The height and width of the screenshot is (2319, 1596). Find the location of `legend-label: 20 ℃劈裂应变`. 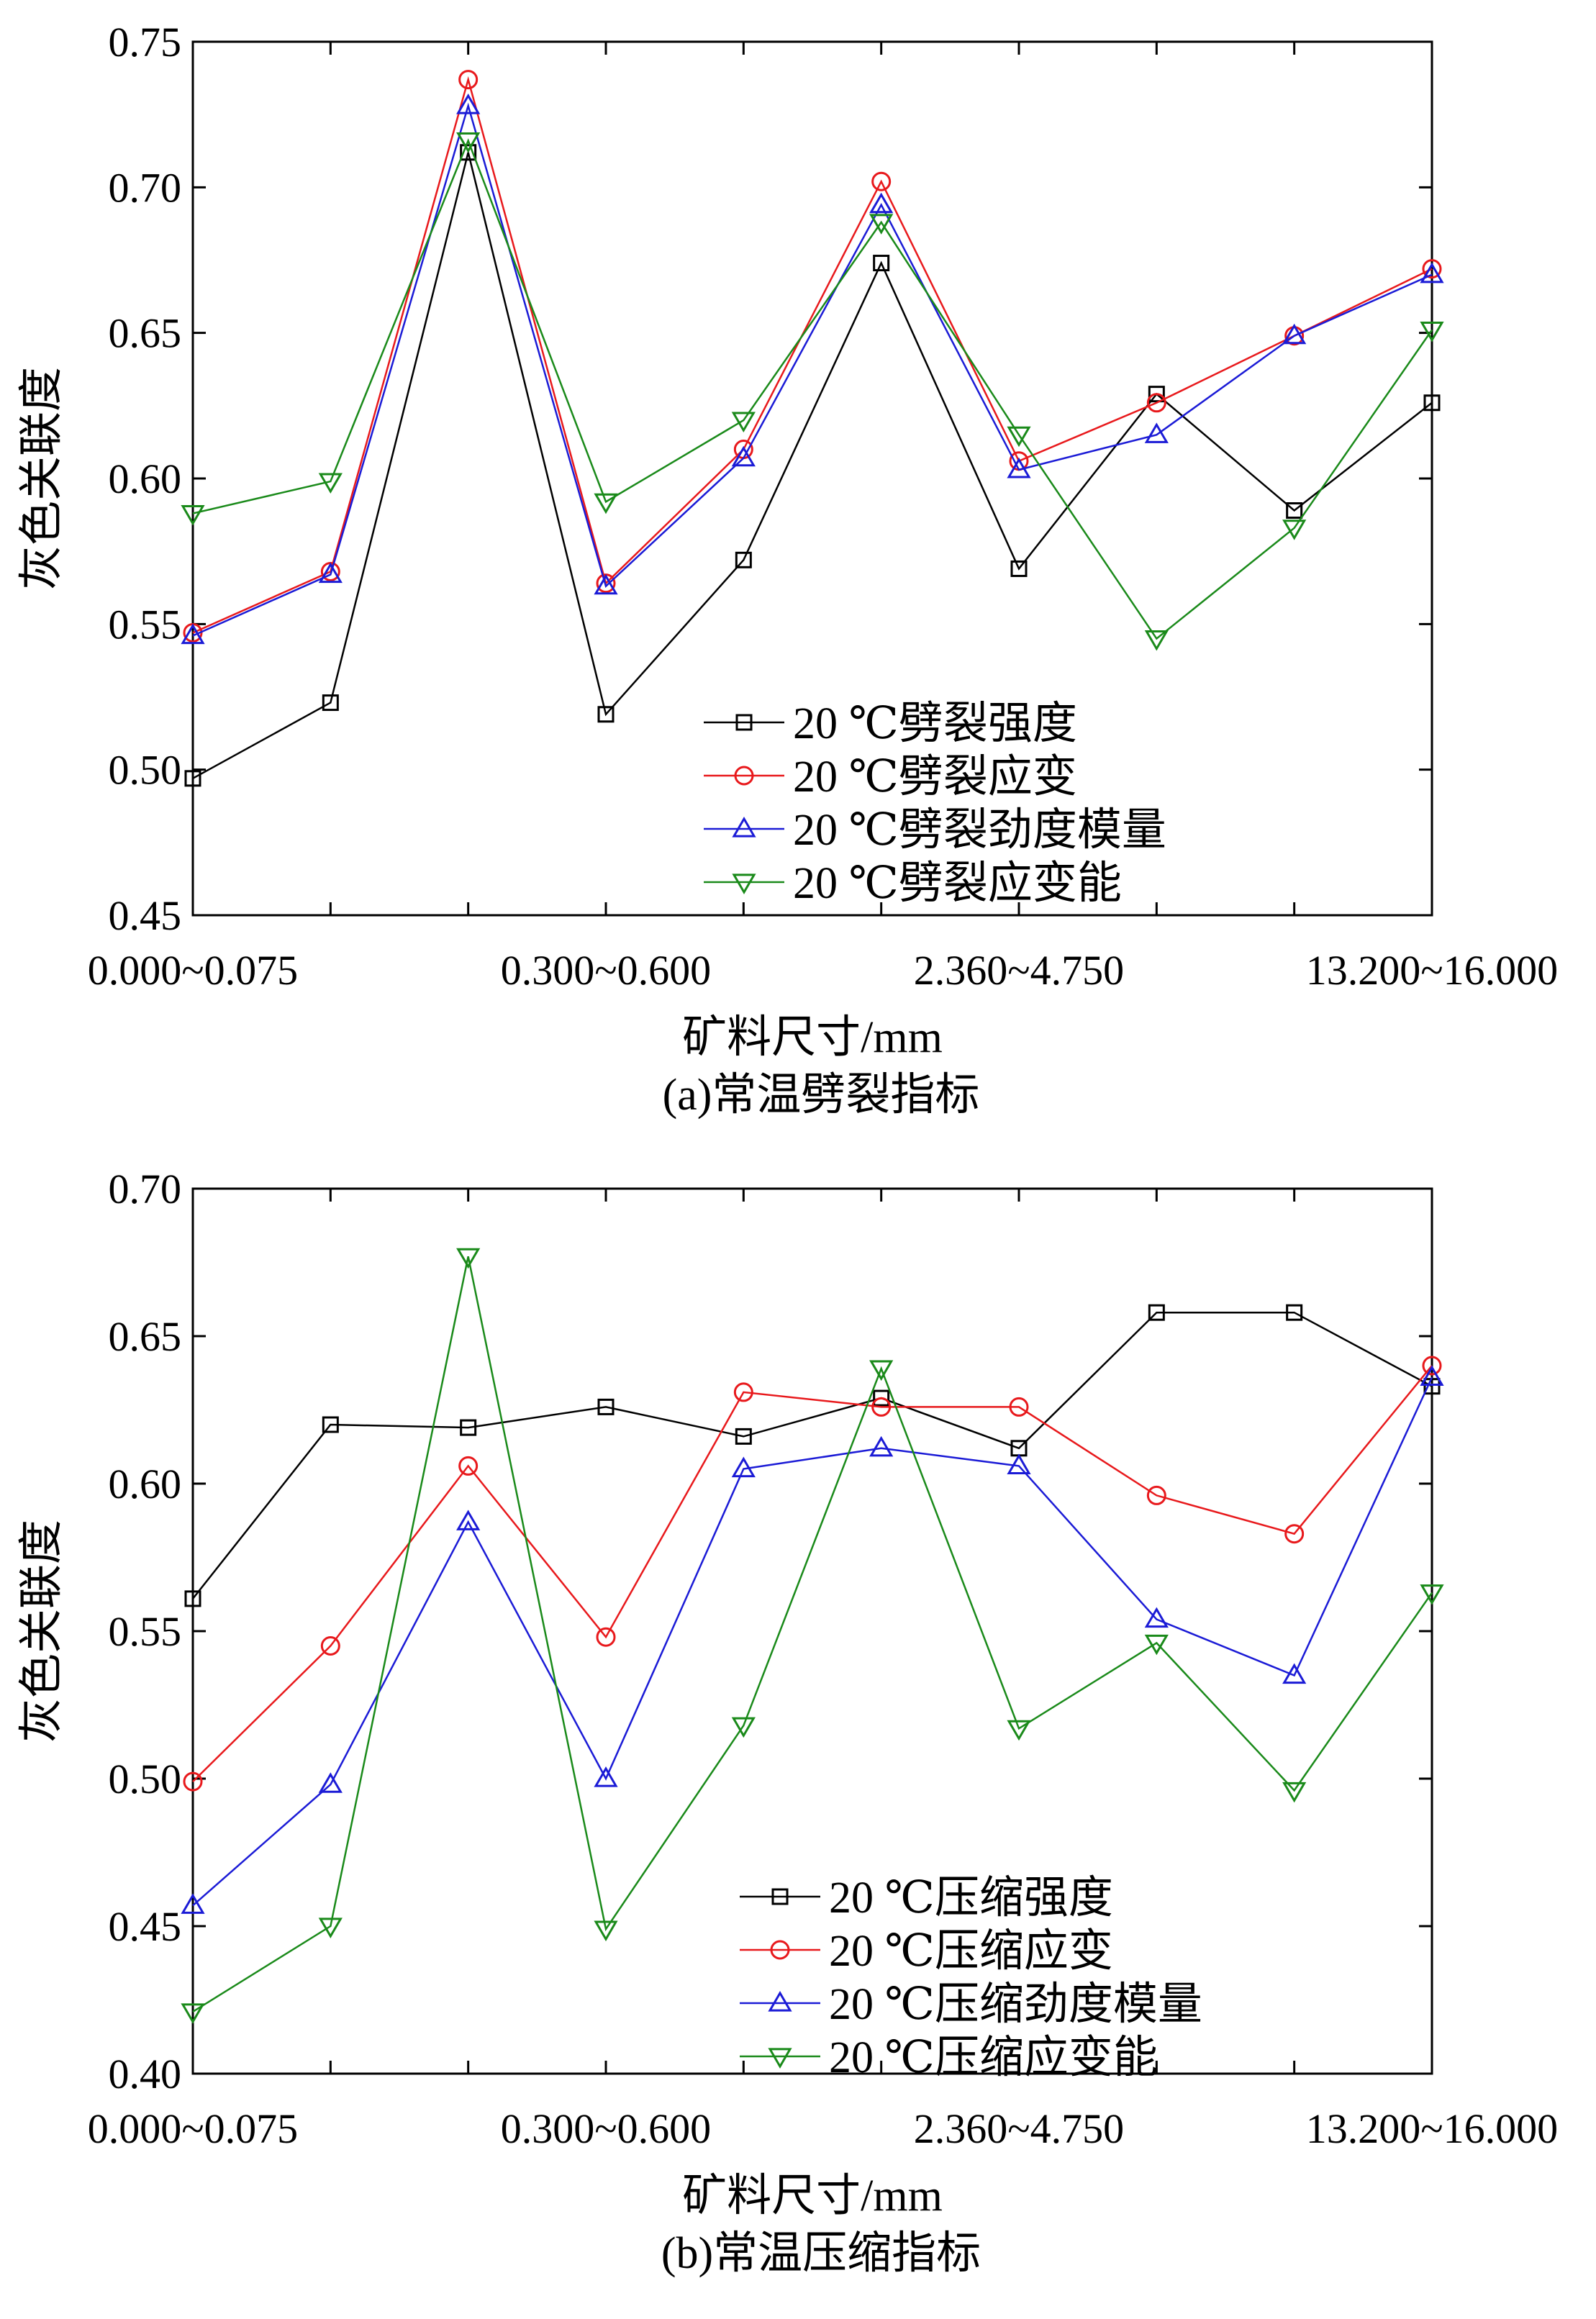

legend-label: 20 ℃劈裂应变 is located at coordinates (935, 777).